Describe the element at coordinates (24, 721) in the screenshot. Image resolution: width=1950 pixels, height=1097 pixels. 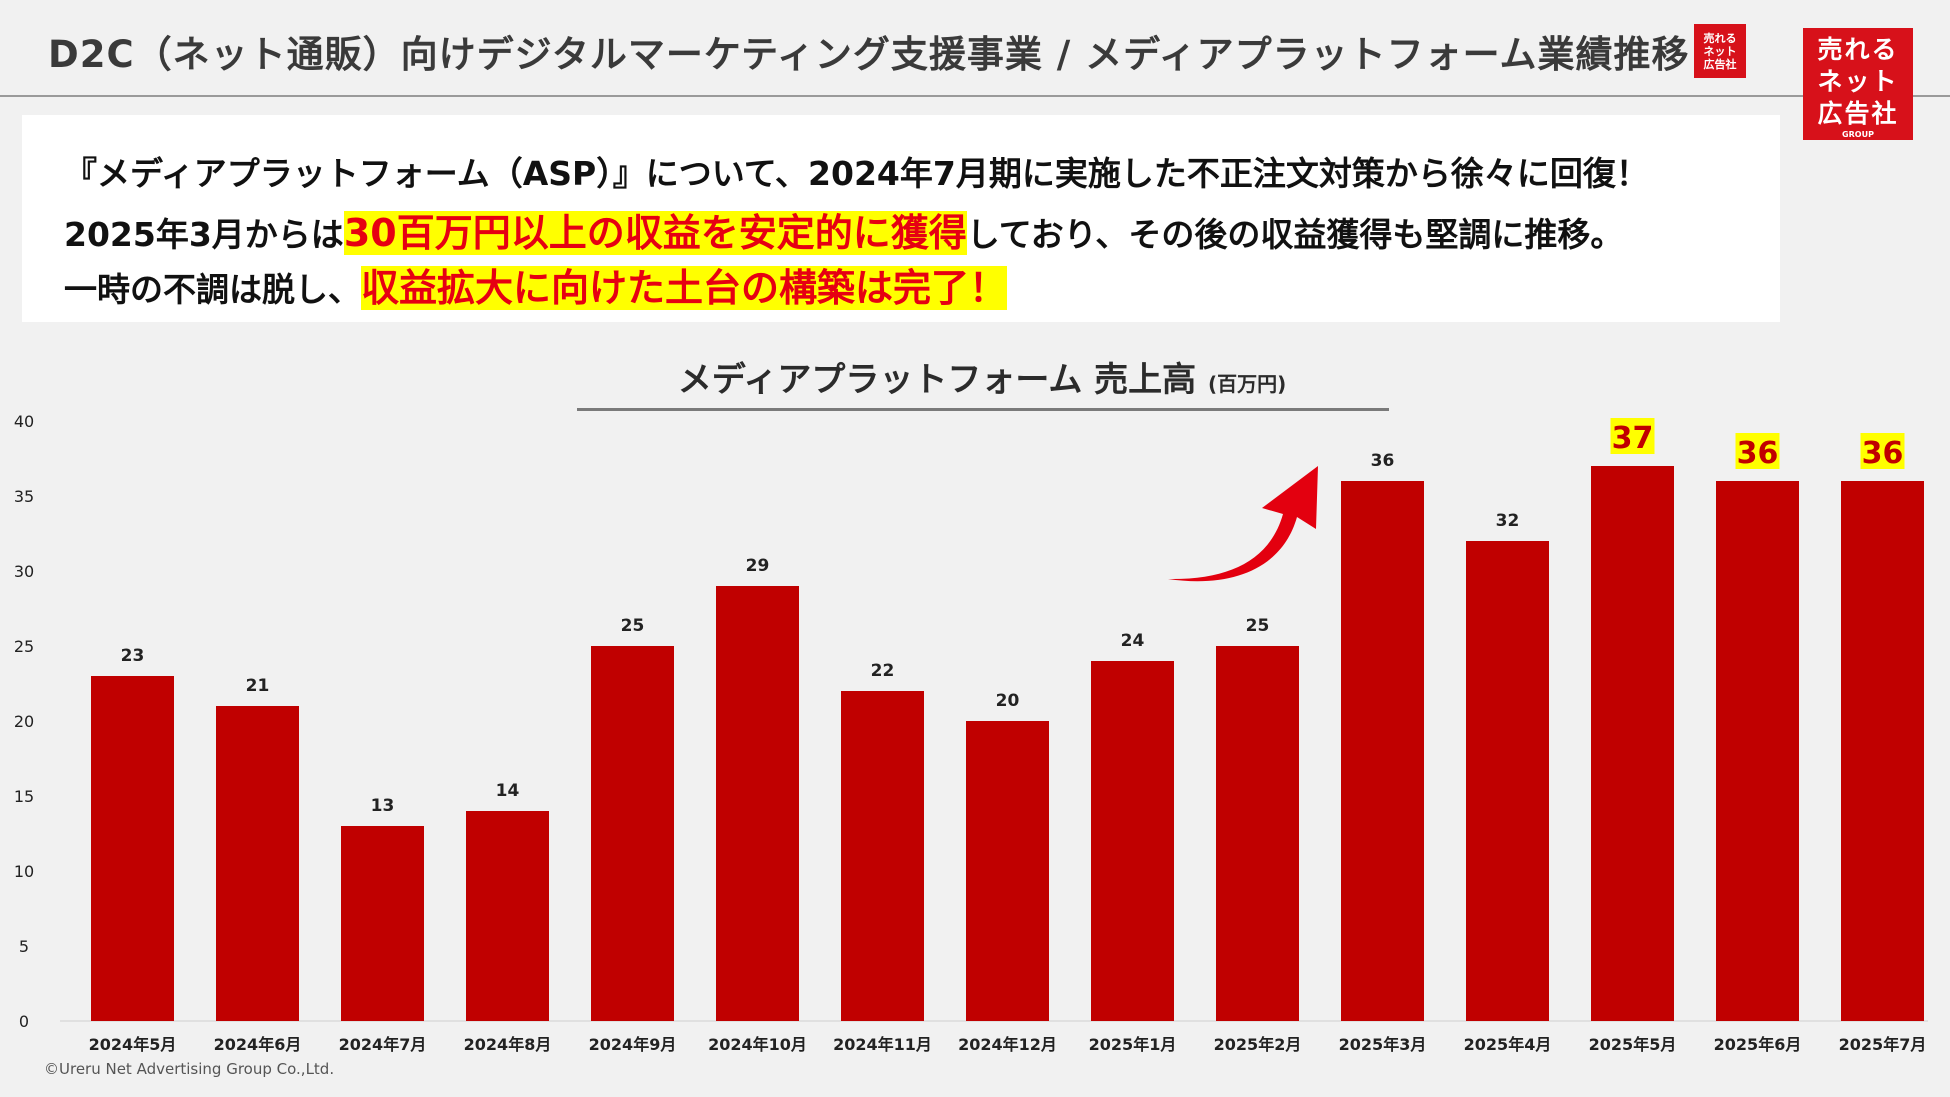
I see `y-tick-label: 20` at that location.